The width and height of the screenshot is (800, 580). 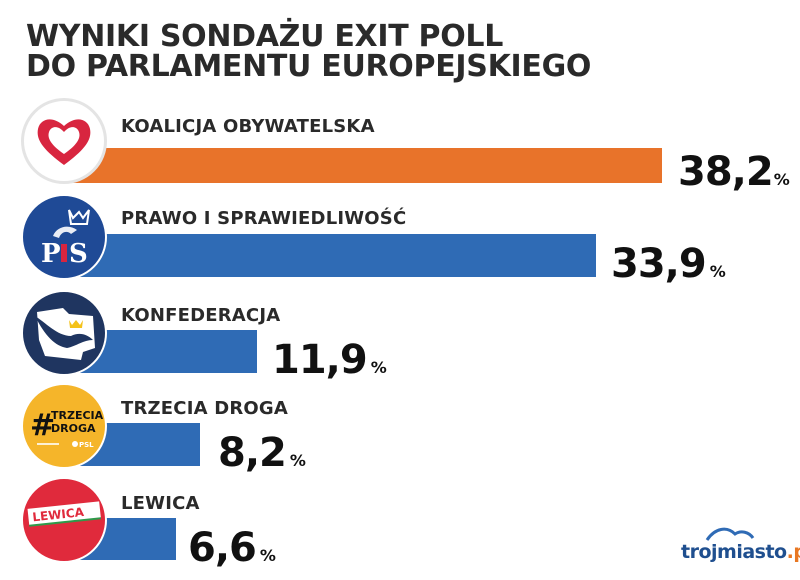 I want to click on trojmiasto-wave-icon, so click(x=730, y=534).